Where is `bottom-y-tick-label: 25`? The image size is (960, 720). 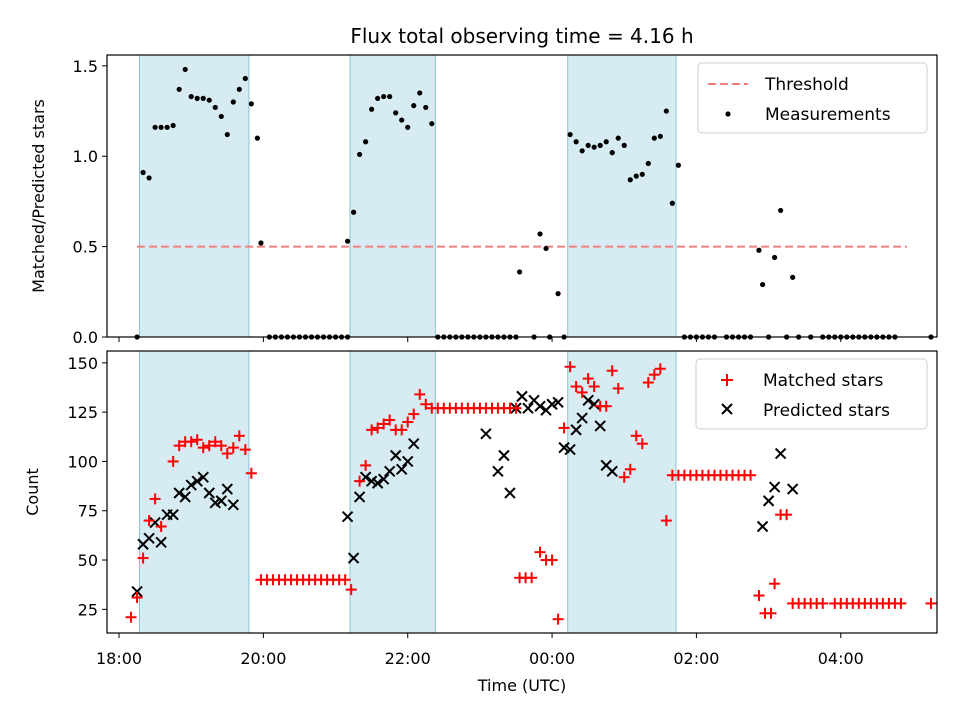
bottom-y-tick-label: 25 is located at coordinates (88, 609).